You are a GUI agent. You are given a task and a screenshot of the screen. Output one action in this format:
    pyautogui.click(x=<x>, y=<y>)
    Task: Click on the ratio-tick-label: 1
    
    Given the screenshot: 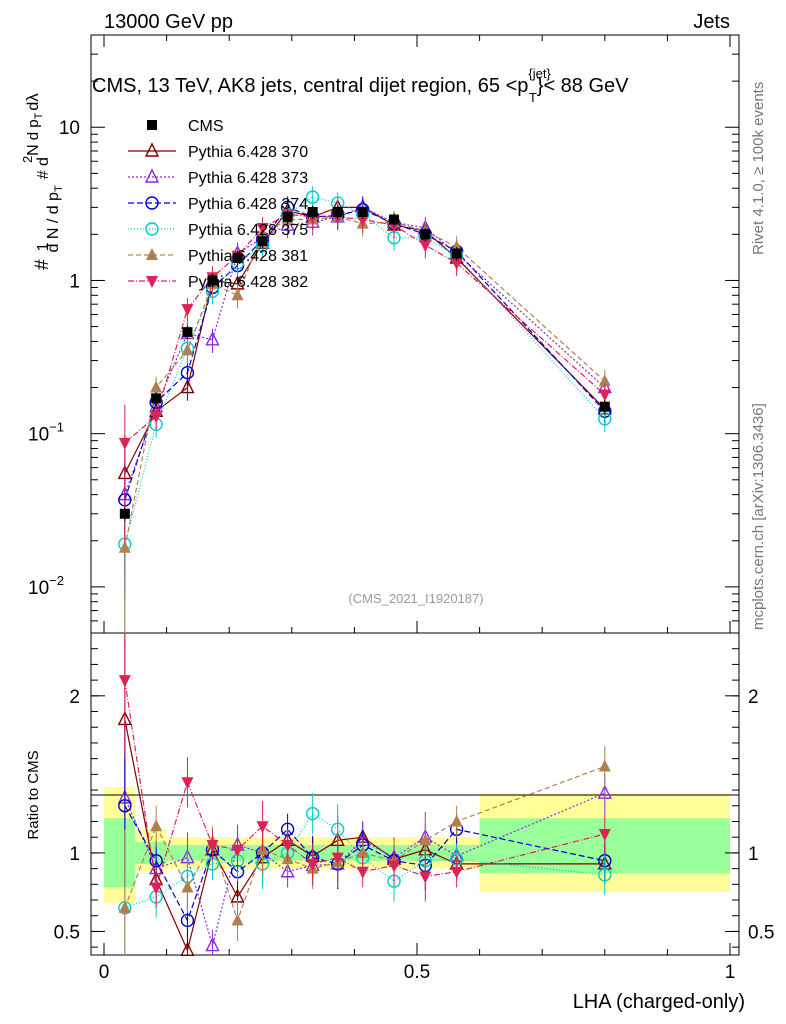 What is the action you would take?
    pyautogui.click(x=74, y=854)
    